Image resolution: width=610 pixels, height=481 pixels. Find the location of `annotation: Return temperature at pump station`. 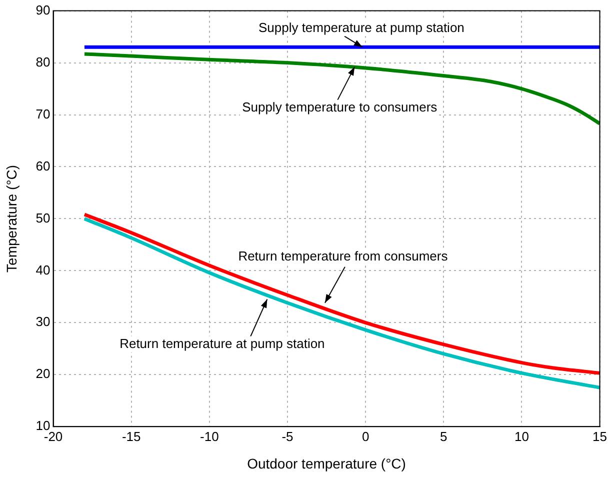

annotation: Return temperature at pump station is located at coordinates (222, 343).